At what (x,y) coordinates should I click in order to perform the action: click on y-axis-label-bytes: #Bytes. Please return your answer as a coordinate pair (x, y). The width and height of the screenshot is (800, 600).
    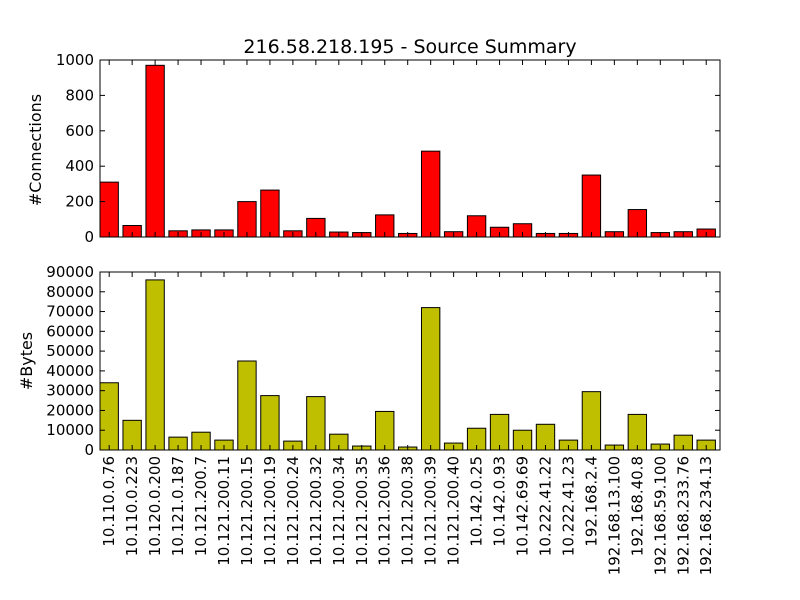
    Looking at the image, I should click on (26, 361).